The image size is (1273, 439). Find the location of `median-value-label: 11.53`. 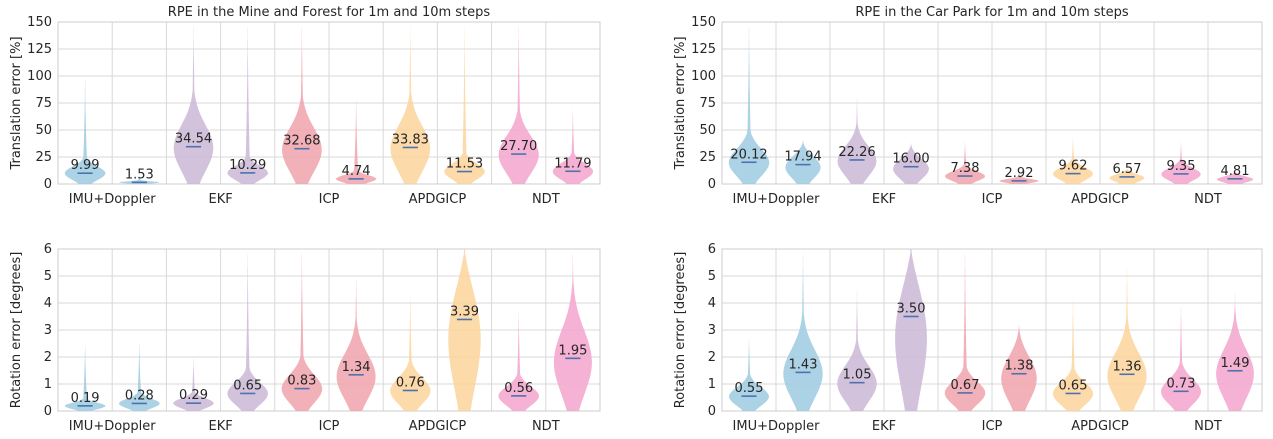

median-value-label: 11.53 is located at coordinates (464, 164).